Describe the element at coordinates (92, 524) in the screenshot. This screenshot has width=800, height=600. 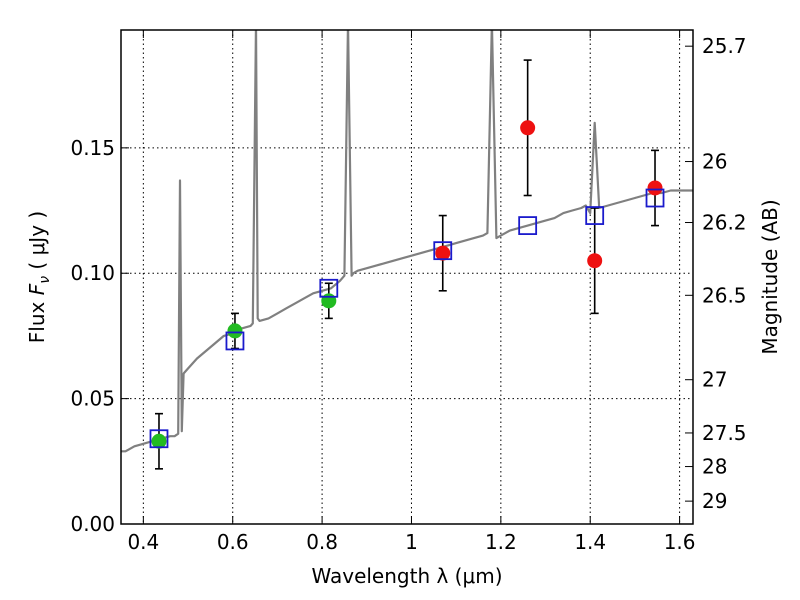
I see `y-tick-label: 0.00` at that location.